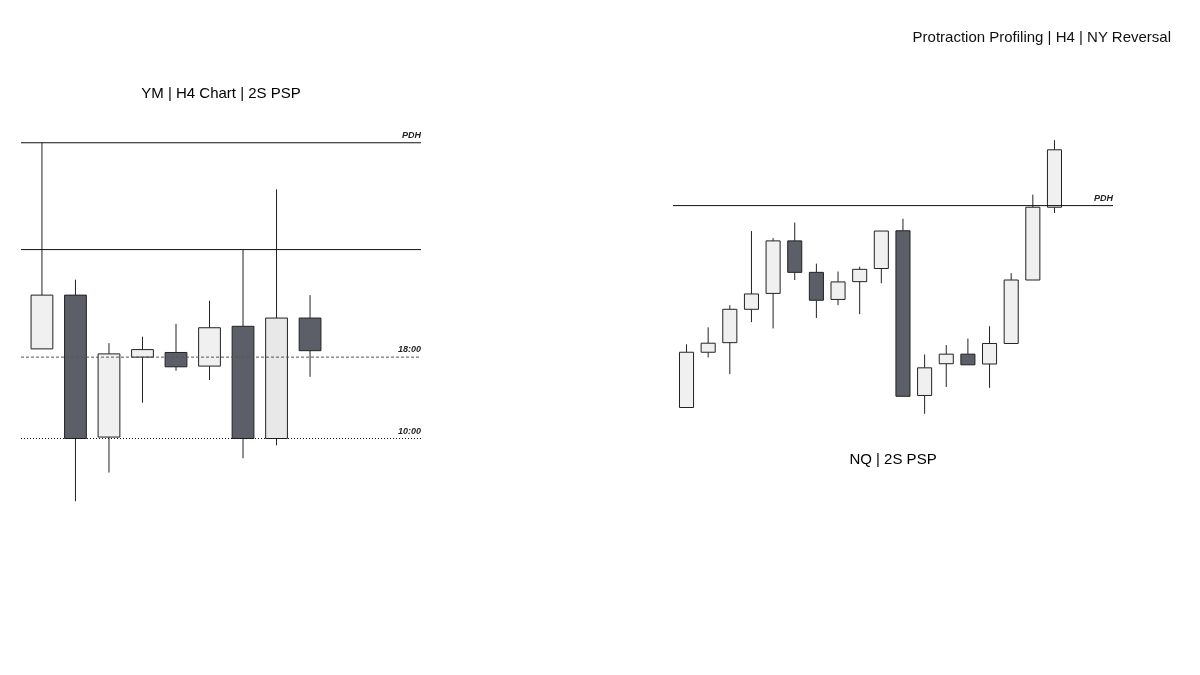 This screenshot has height=675, width=1200. Describe the element at coordinates (1041, 36) in the screenshot. I see `text: Protraction Profiling | H4 | NY Reversal` at that location.